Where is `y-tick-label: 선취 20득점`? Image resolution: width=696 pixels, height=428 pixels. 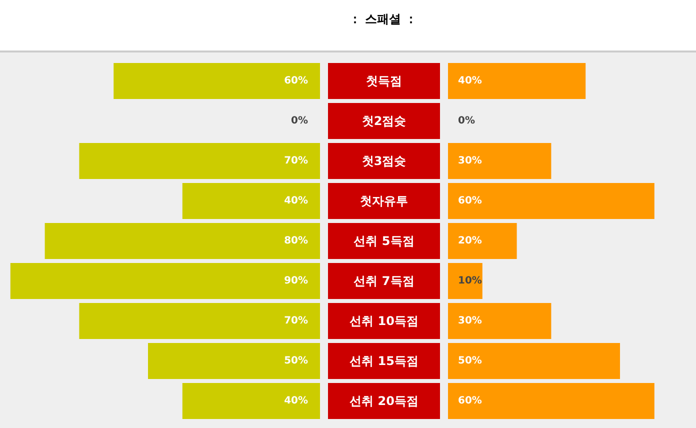 y-tick-label: 선취 20득점 is located at coordinates (384, 401).